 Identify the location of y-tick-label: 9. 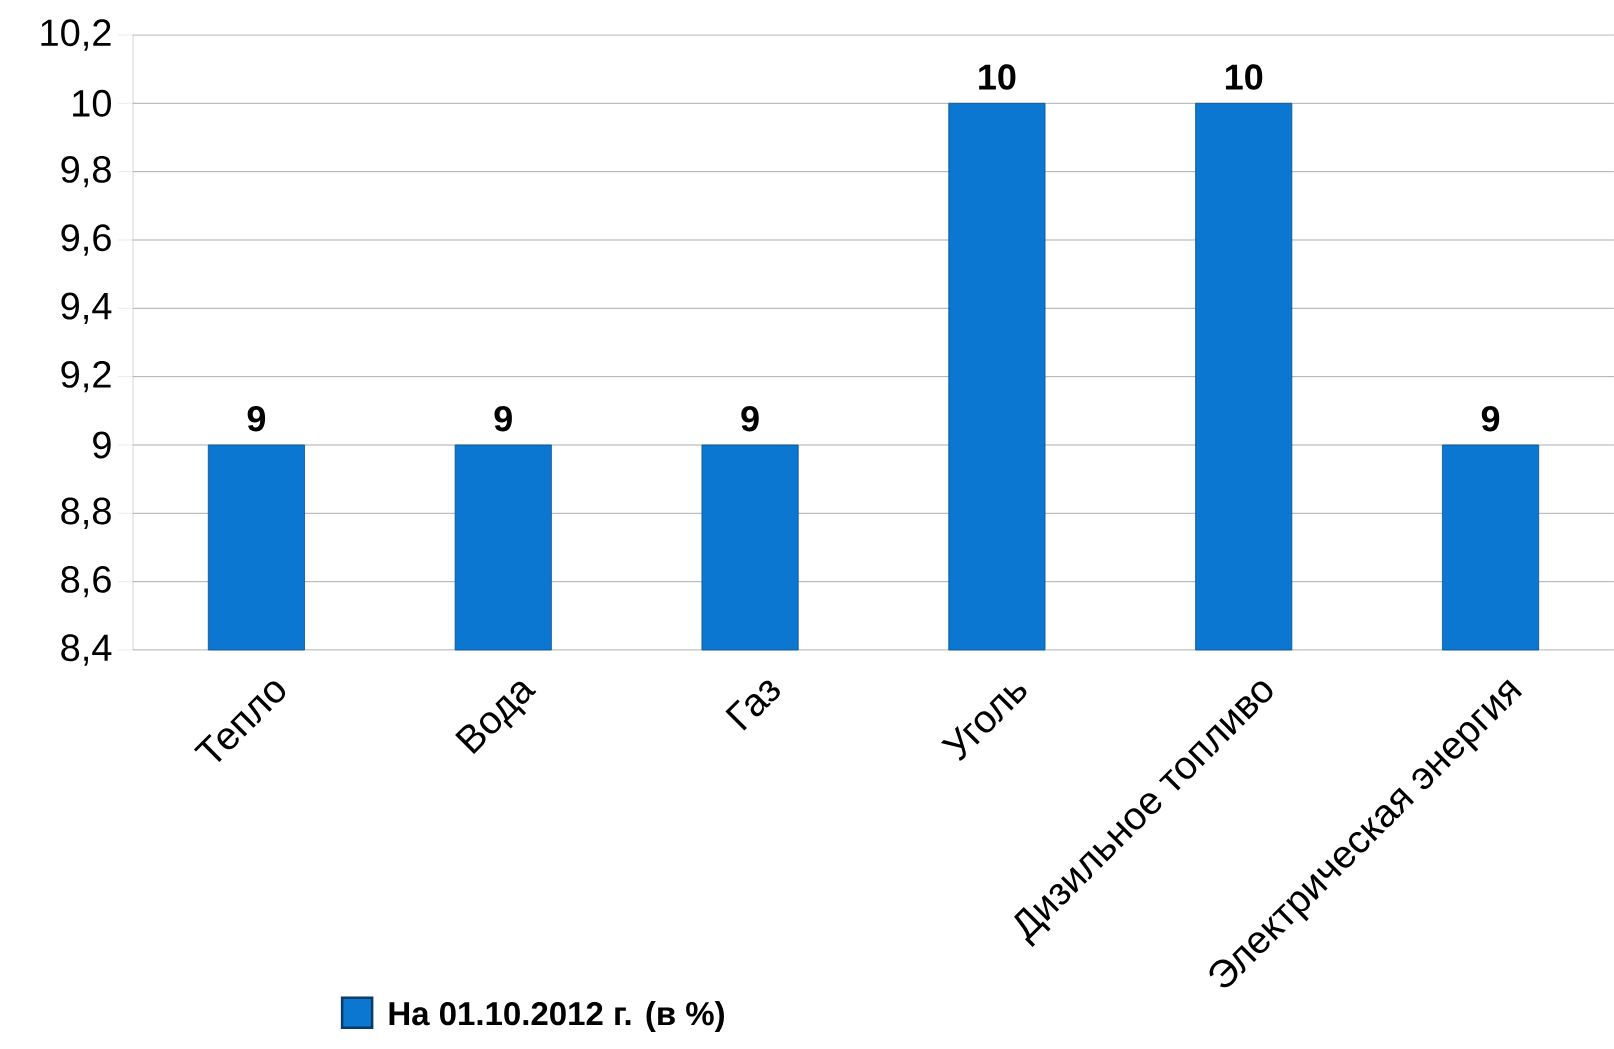
(102, 445).